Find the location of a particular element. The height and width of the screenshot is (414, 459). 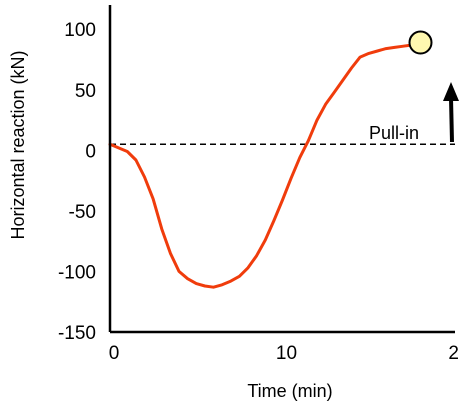

x-tick-label: 0 is located at coordinates (114, 353).